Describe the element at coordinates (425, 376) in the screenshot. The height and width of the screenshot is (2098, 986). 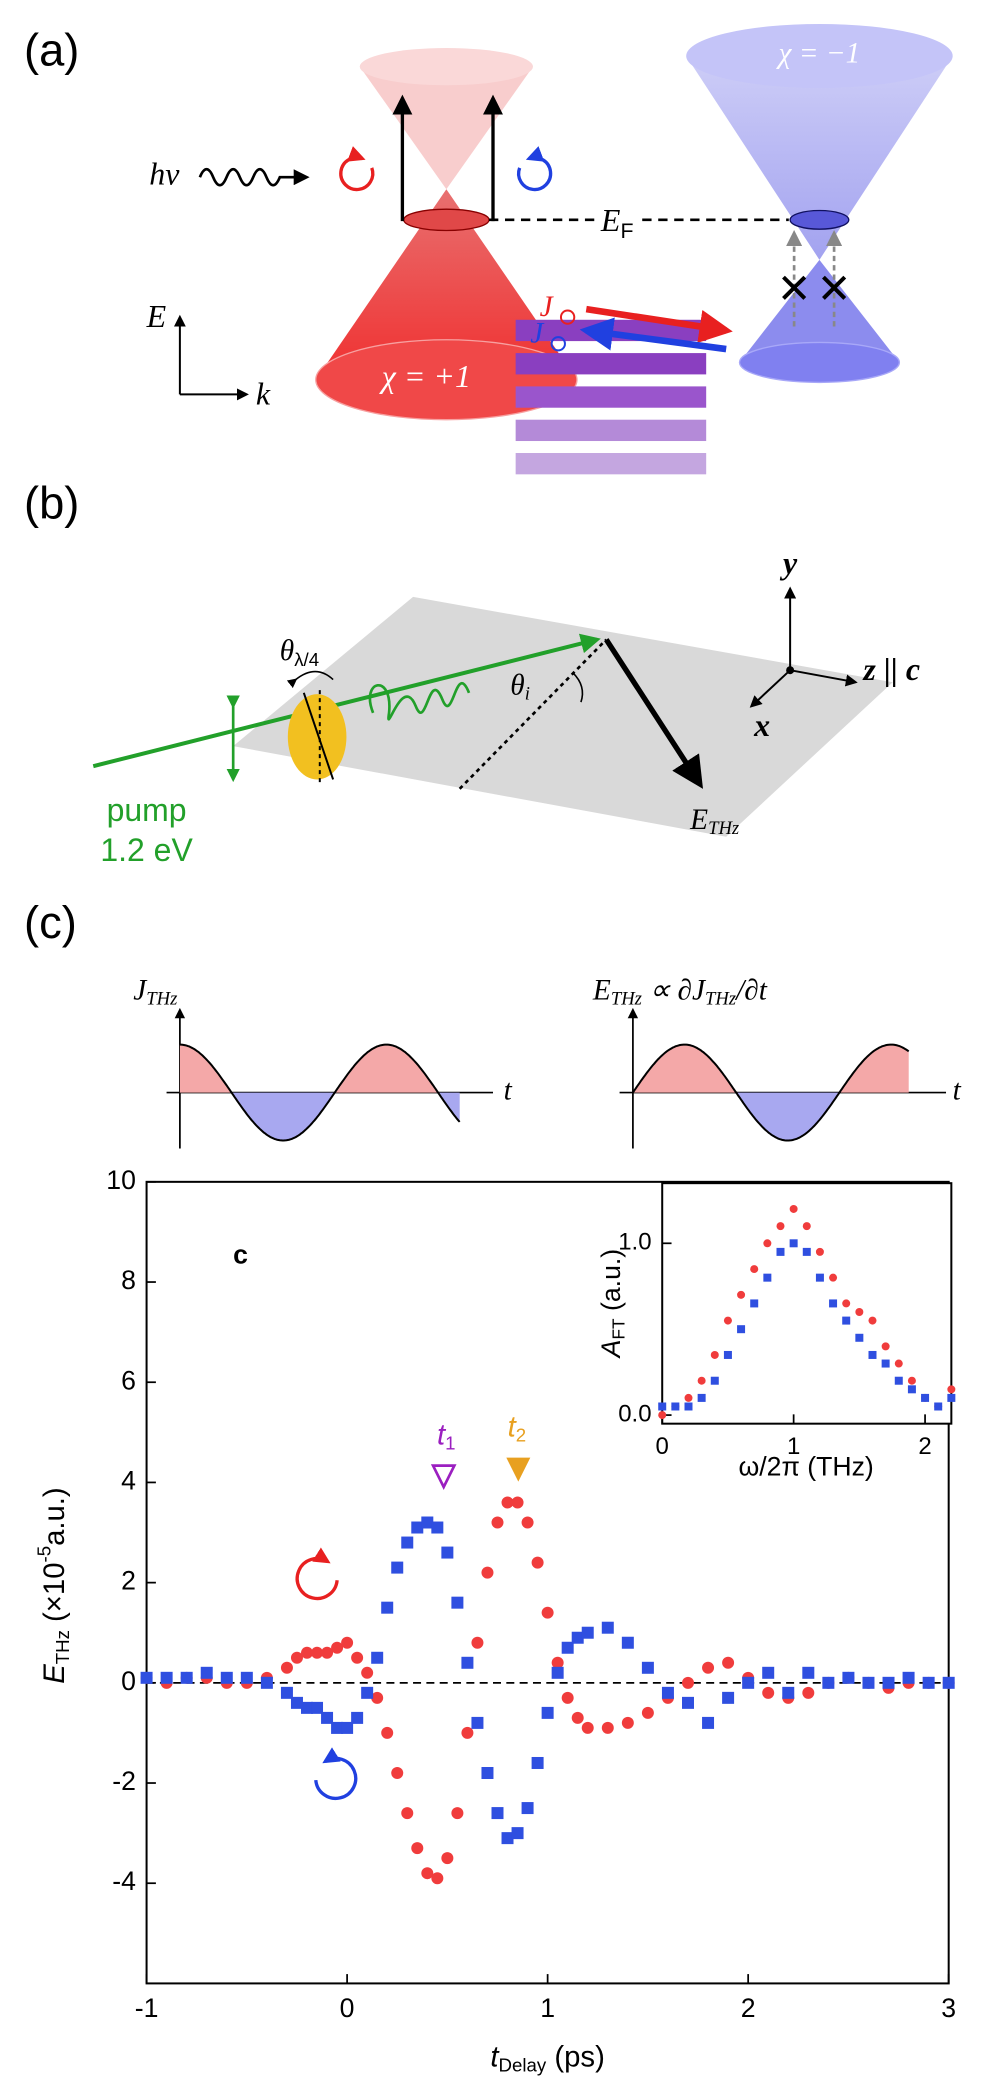
I see `chirality-label: χ = +1` at that location.